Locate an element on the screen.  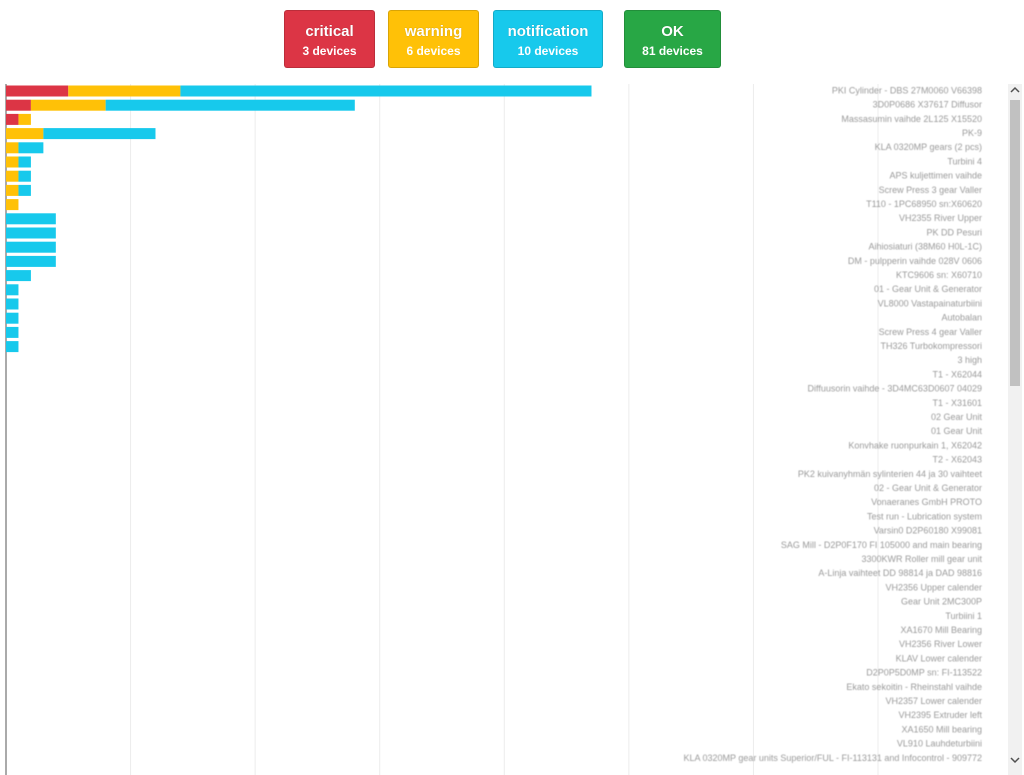
row-label: Diffuusorin vaihde - 3D4MC63D0607 04029 is located at coordinates (895, 389).